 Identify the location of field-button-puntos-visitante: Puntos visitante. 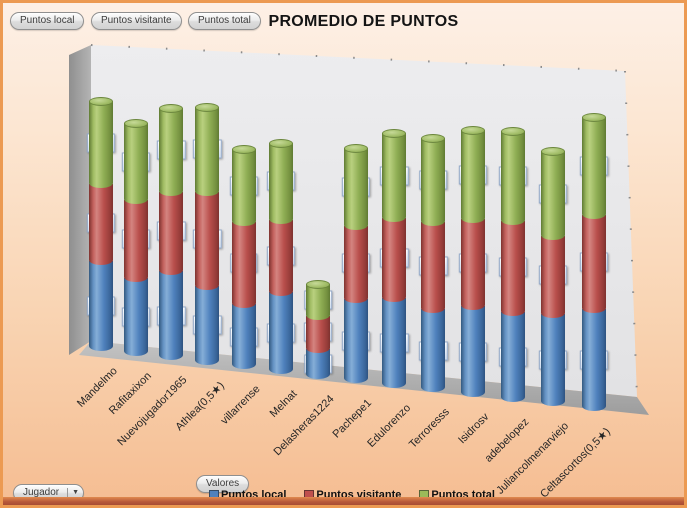
(136, 21).